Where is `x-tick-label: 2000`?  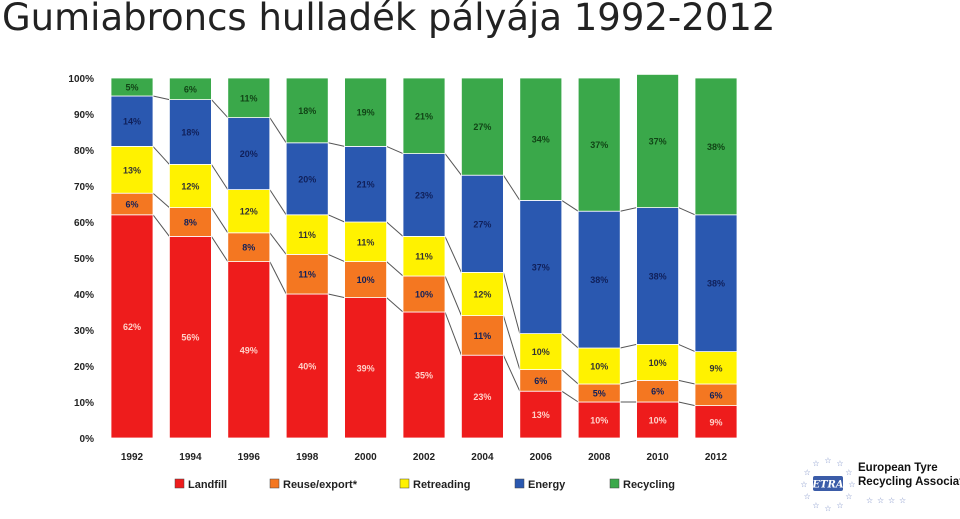 x-tick-label: 2000 is located at coordinates (365, 457).